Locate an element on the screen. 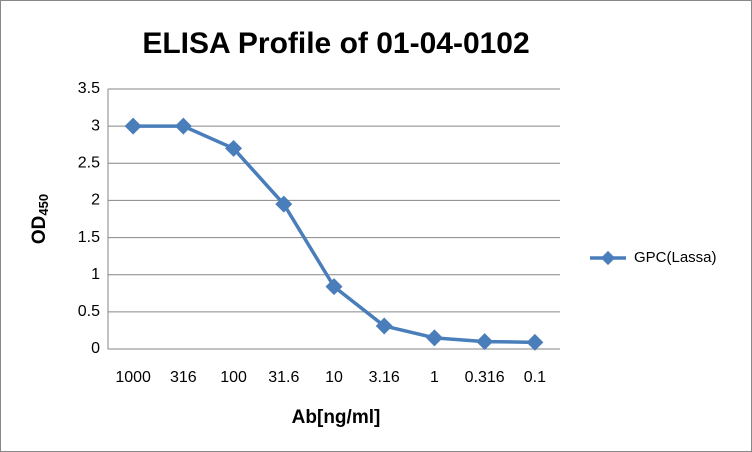 The image size is (752, 452). y-tick-label: 3 is located at coordinates (95, 125).